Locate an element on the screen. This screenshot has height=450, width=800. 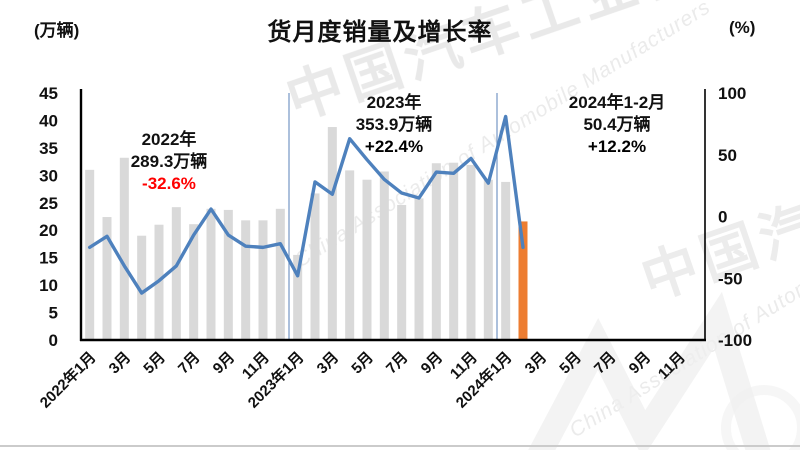
sales-bar-2022年8月 is located at coordinates (211, 274).